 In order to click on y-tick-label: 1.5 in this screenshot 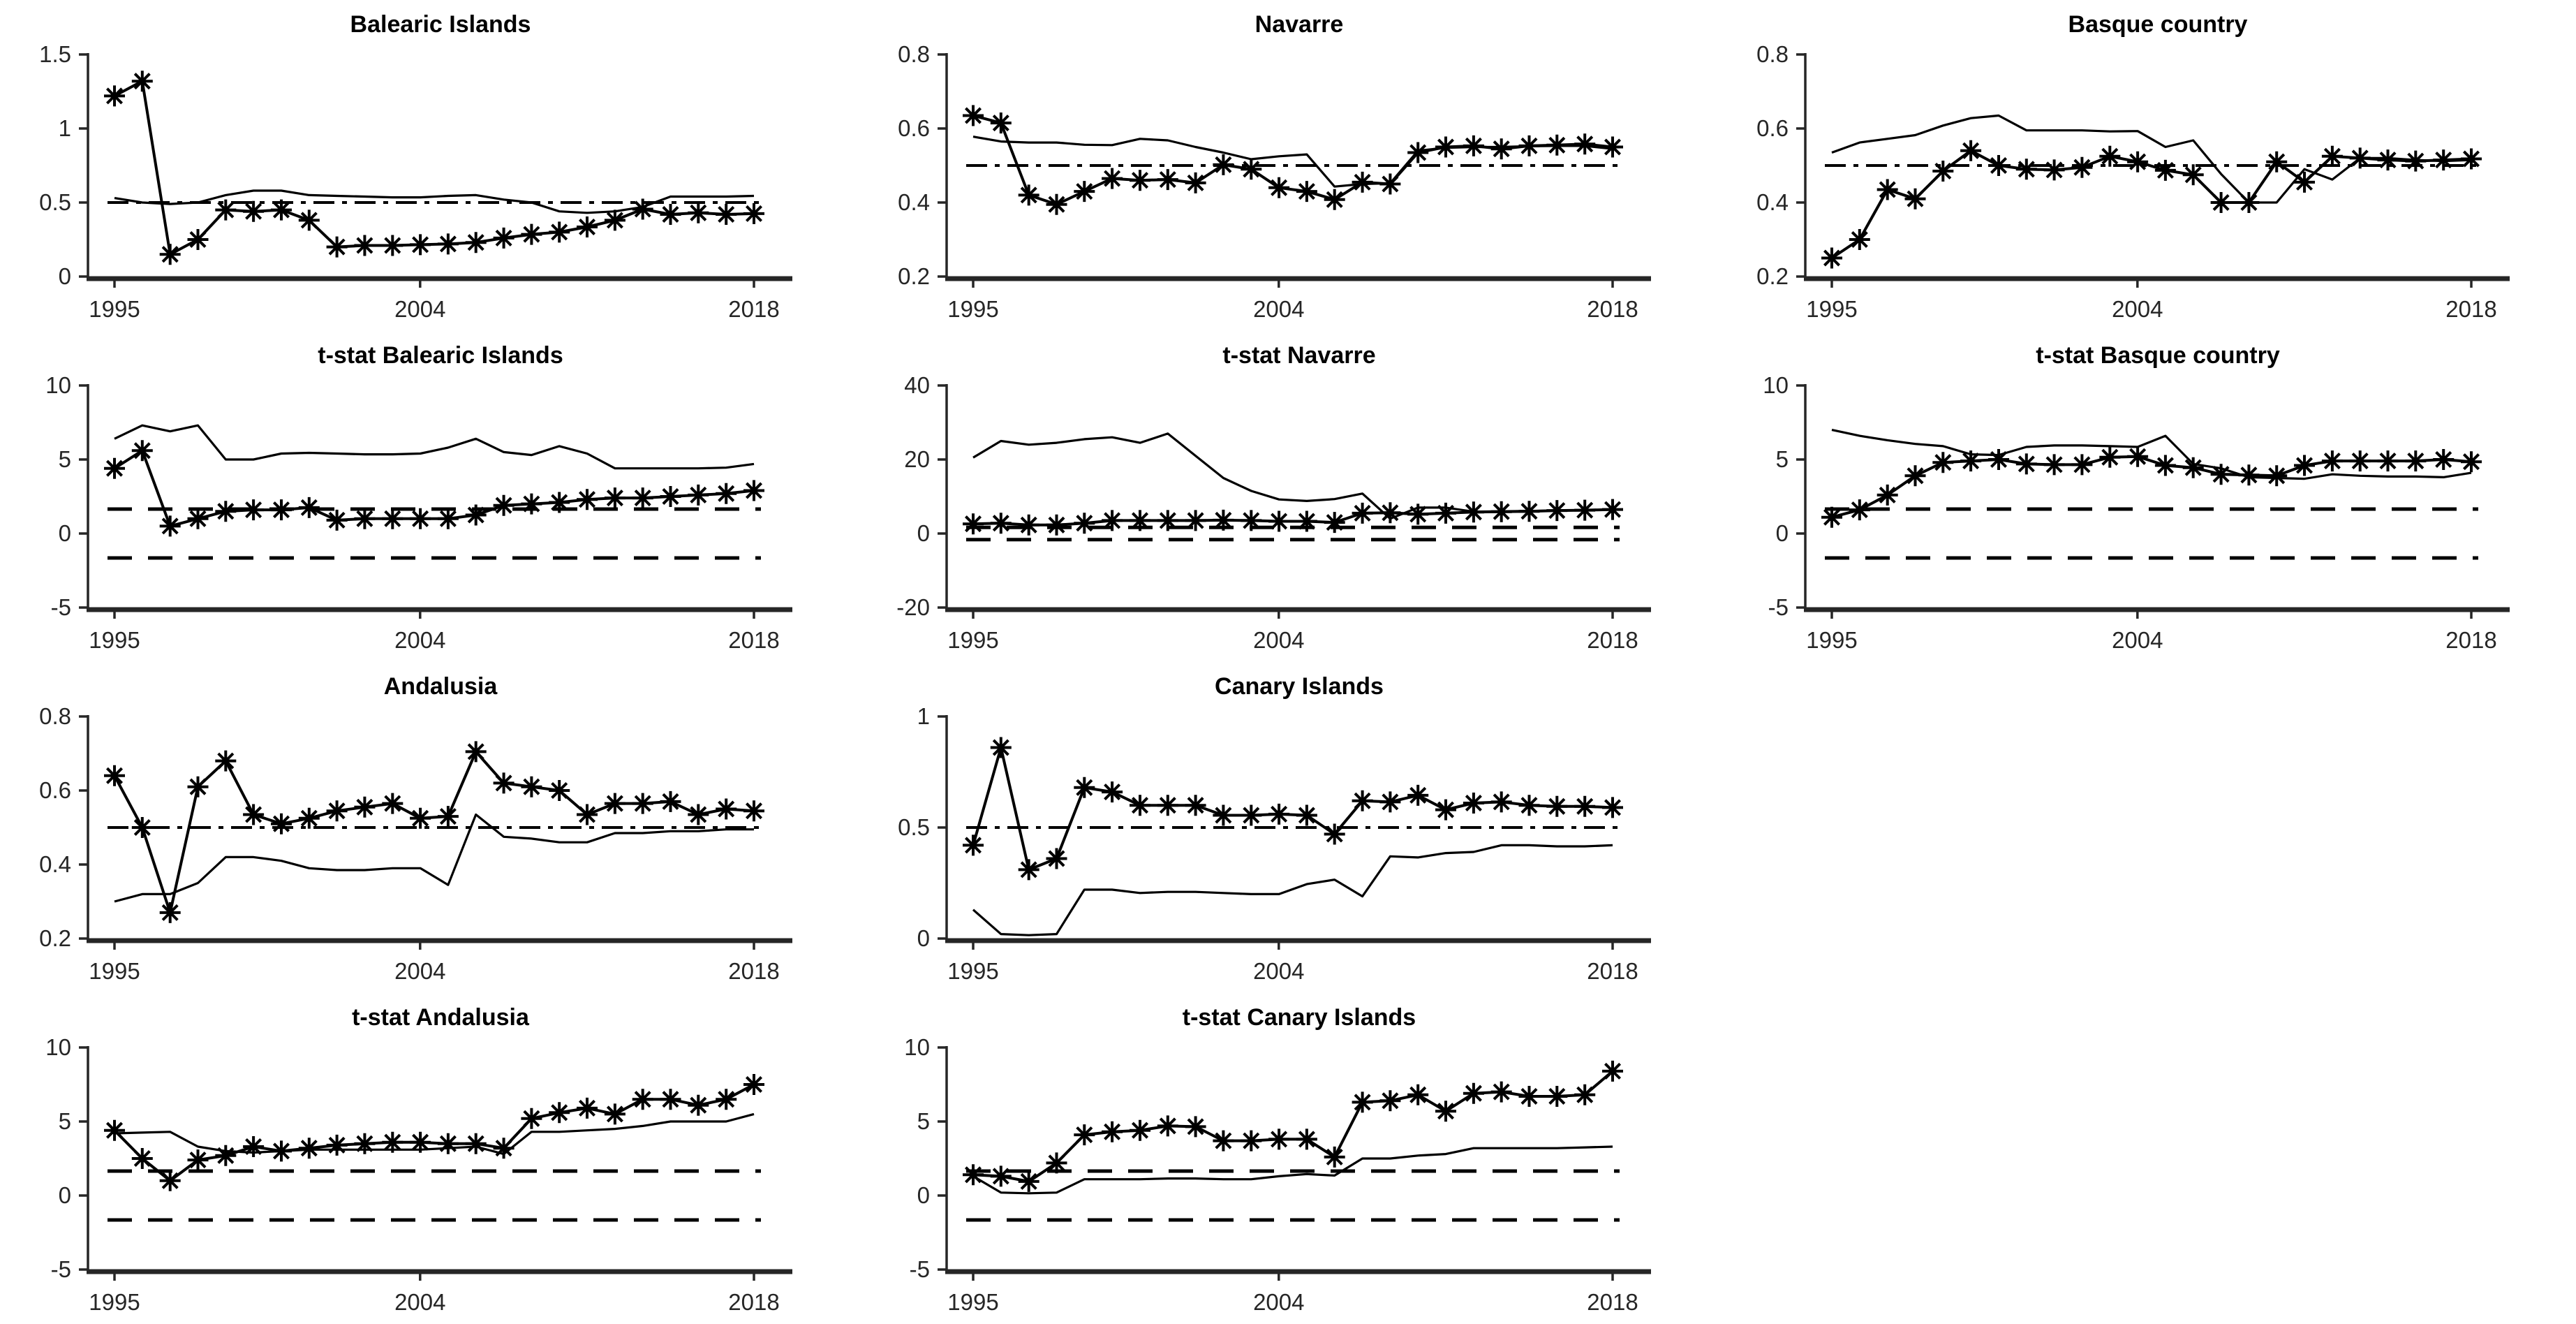, I will do `click(55, 54)`.